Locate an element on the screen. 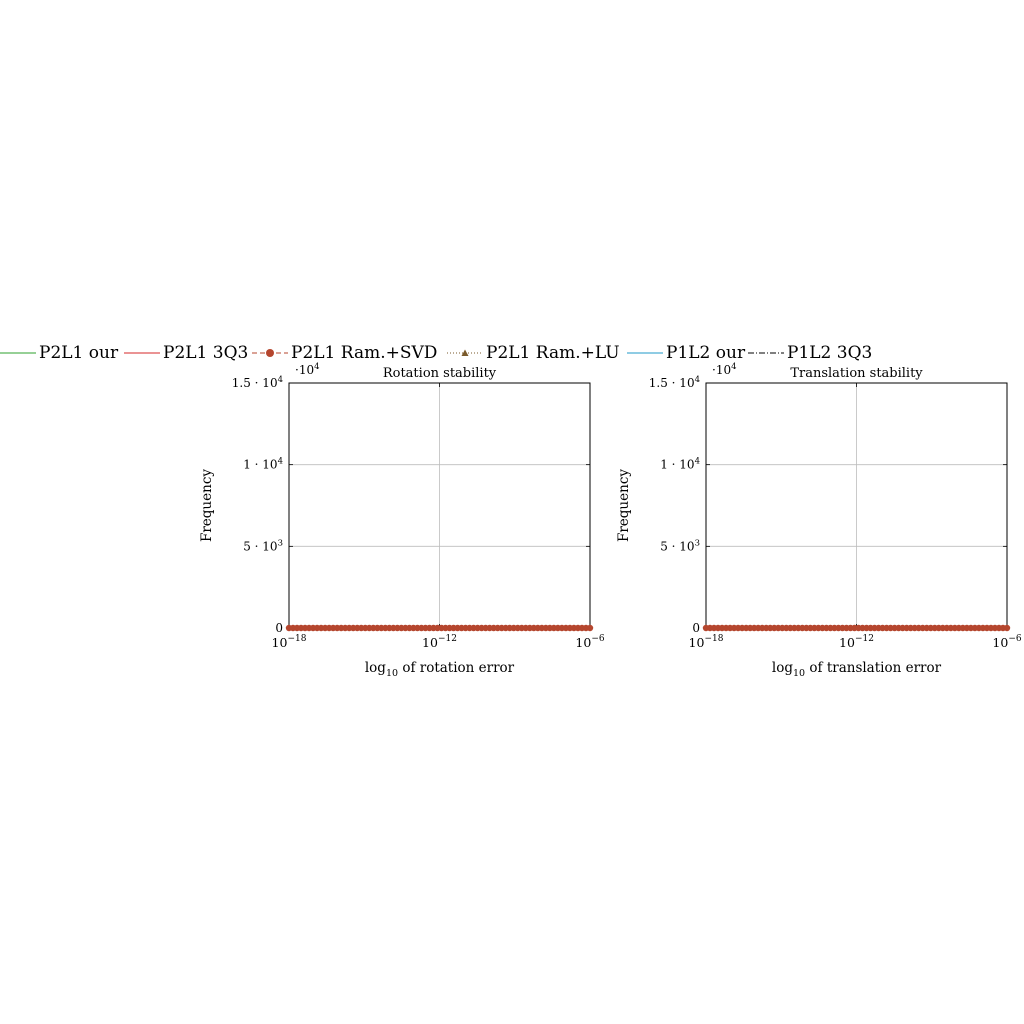 Image resolution: width=1024 pixels, height=1024 pixels. legend-label: P2L1 3Q3 is located at coordinates (206, 353).